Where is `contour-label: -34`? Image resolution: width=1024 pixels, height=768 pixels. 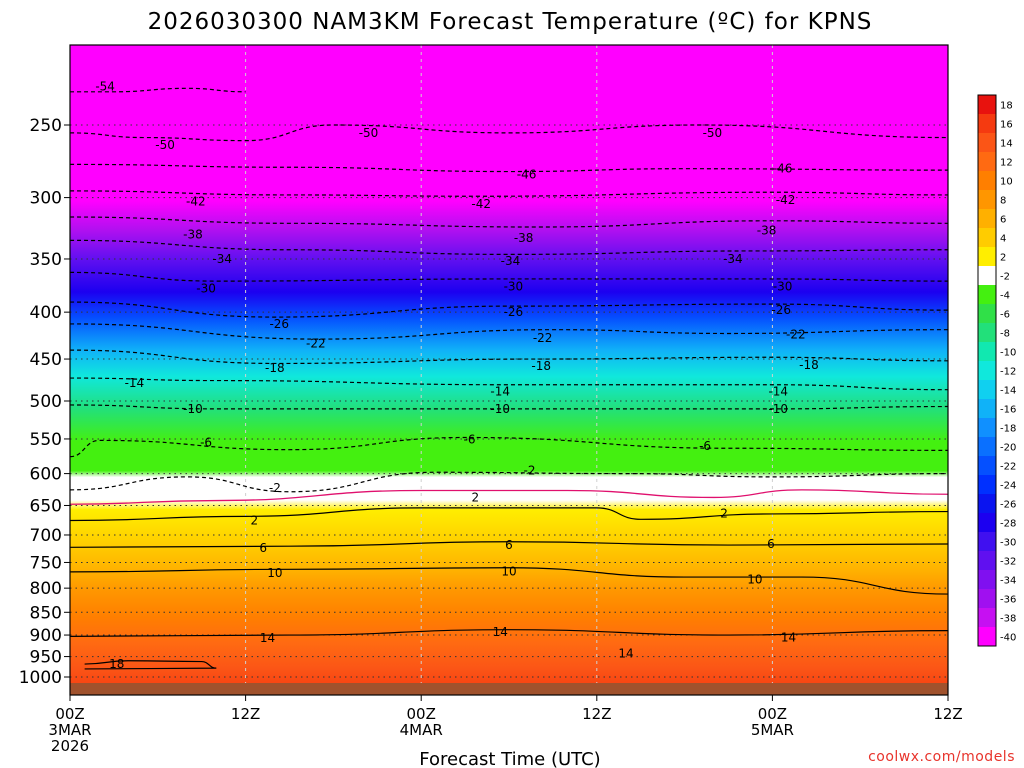 contour-label: -34 is located at coordinates (733, 259).